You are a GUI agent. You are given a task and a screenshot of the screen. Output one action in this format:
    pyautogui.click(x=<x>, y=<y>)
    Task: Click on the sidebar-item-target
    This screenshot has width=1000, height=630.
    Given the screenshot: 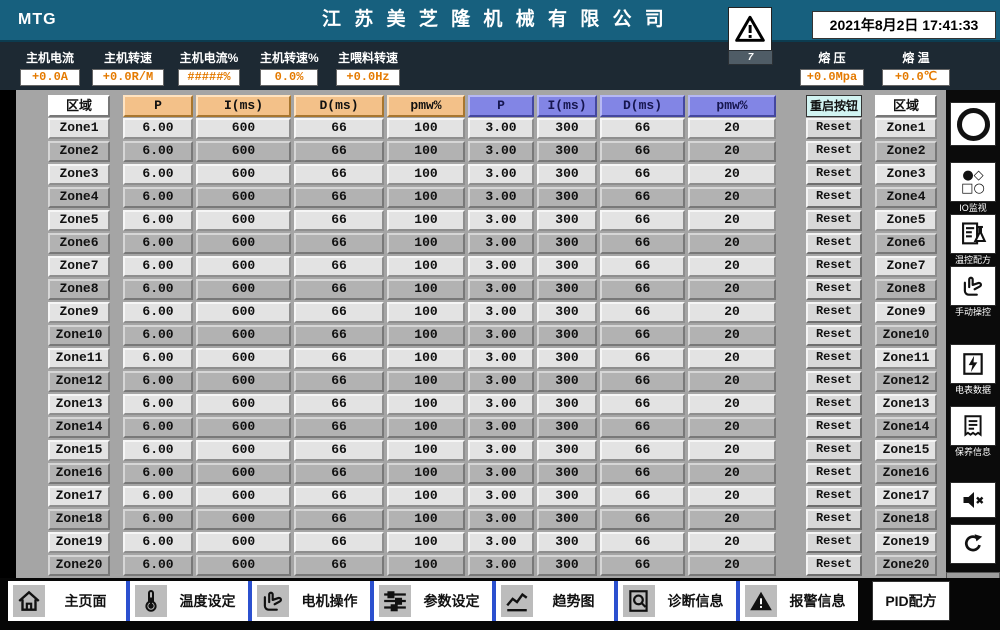 What is the action you would take?
    pyautogui.click(x=973, y=124)
    